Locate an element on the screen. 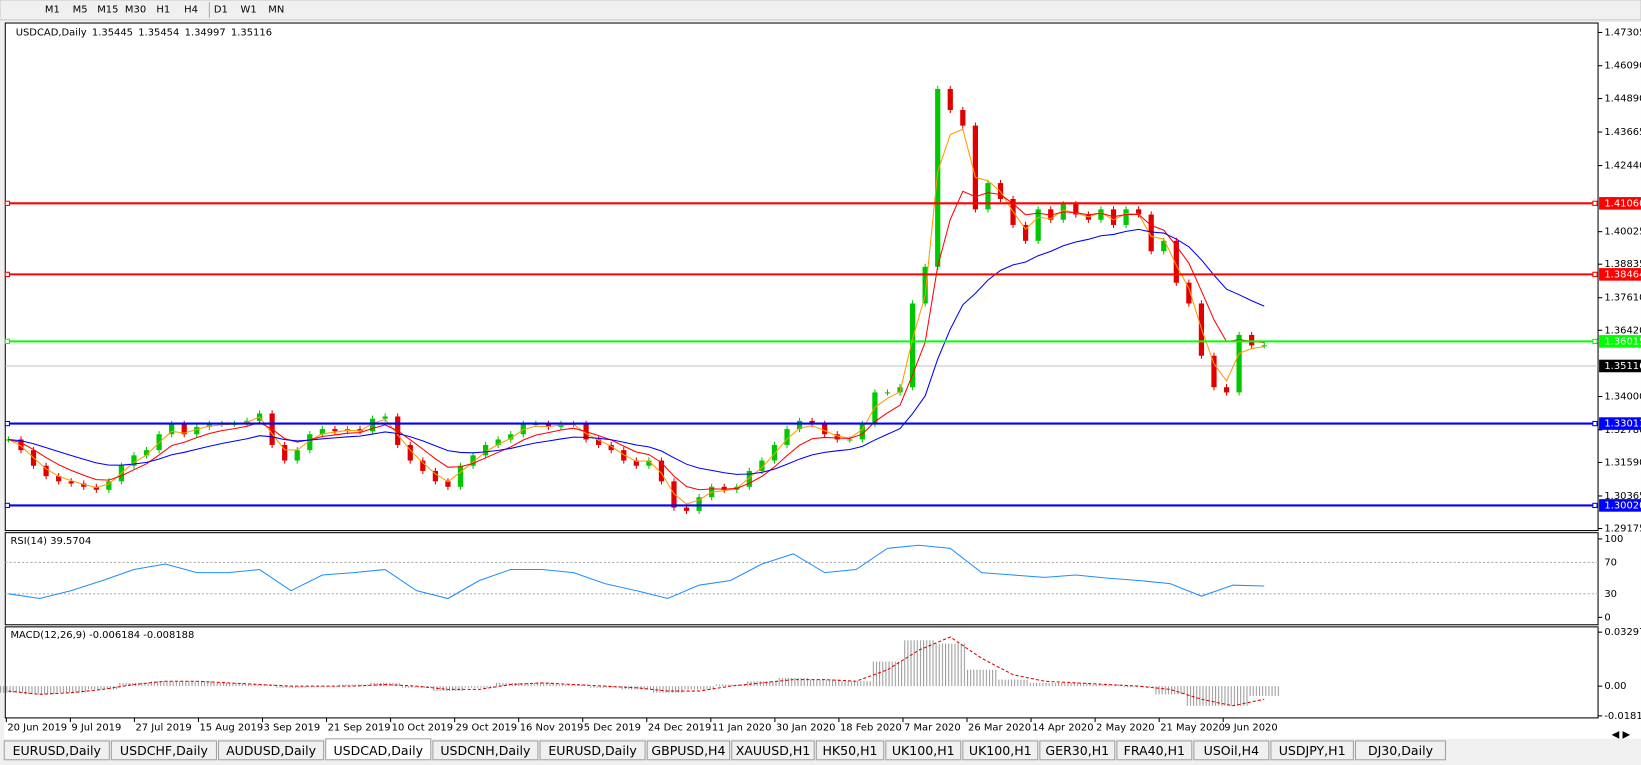 The image size is (1641, 765). tab-label: USDJPY,H1 is located at coordinates (1312, 750).